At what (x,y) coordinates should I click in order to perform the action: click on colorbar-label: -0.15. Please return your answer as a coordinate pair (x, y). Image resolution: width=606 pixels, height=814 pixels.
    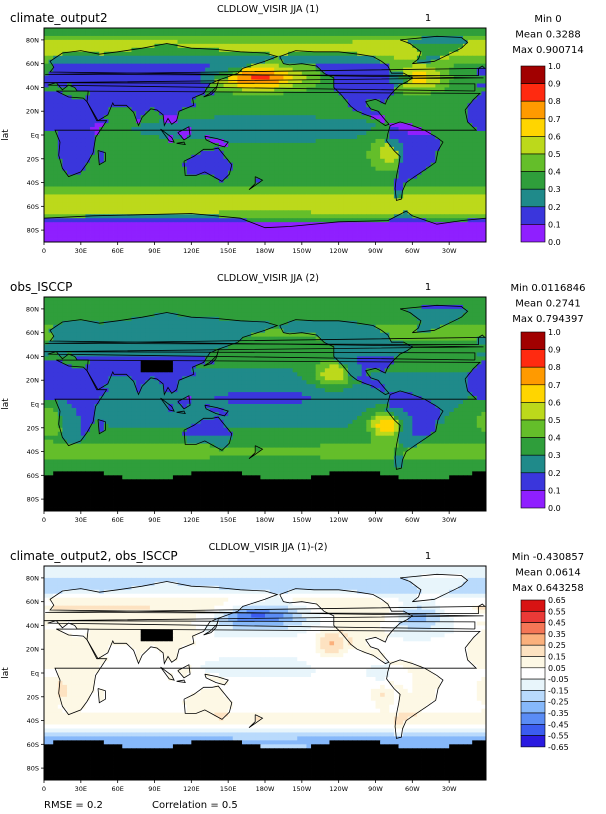
    Looking at the image, I should click on (558, 690).